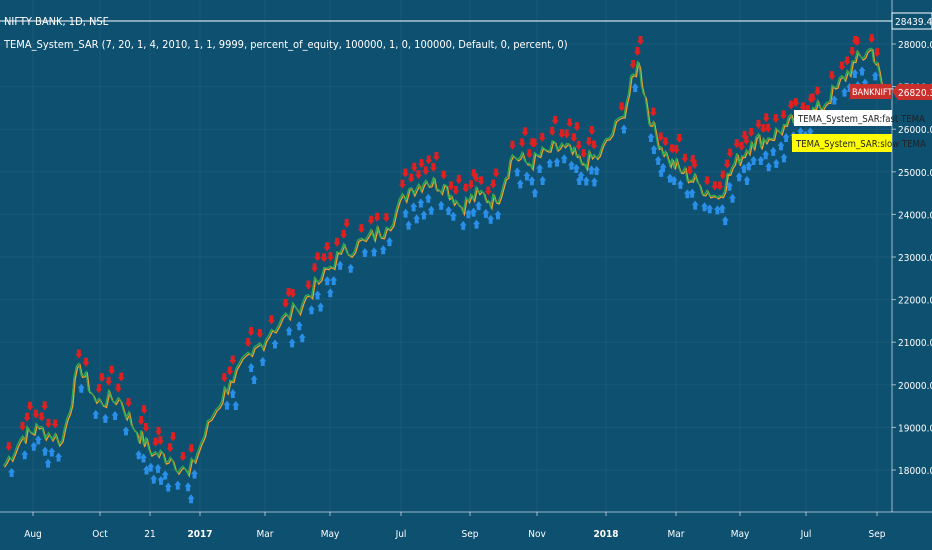  I want to click on price-tick-label: 24000.00, so click(915, 215).